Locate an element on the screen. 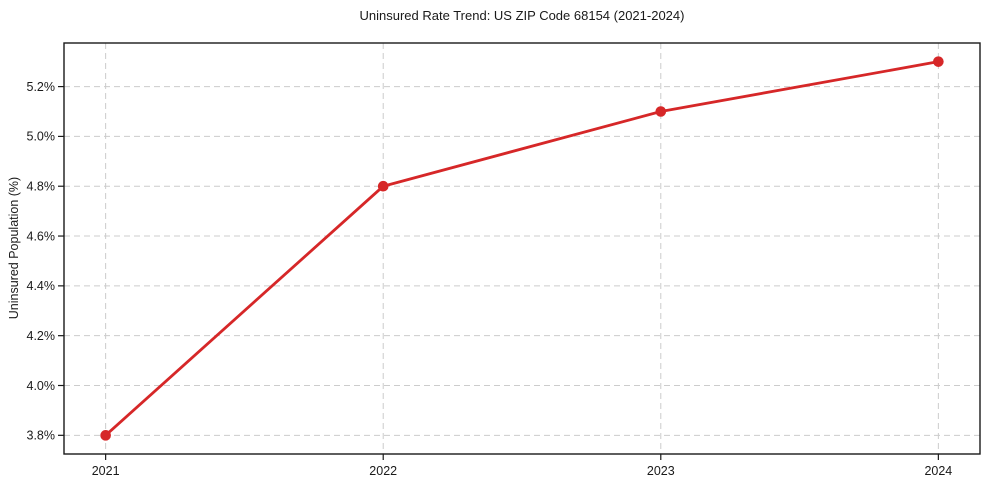  x-tick-label: 2021 is located at coordinates (106, 471).